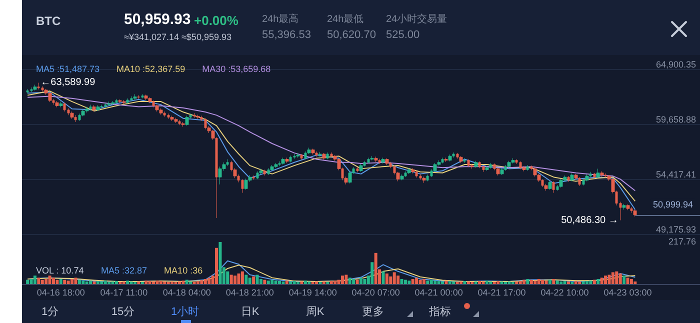 Image resolution: width=700 pixels, height=323 pixels. What do you see at coordinates (50, 312) in the screenshot?
I see `text: 1分` at bounding box center [50, 312].